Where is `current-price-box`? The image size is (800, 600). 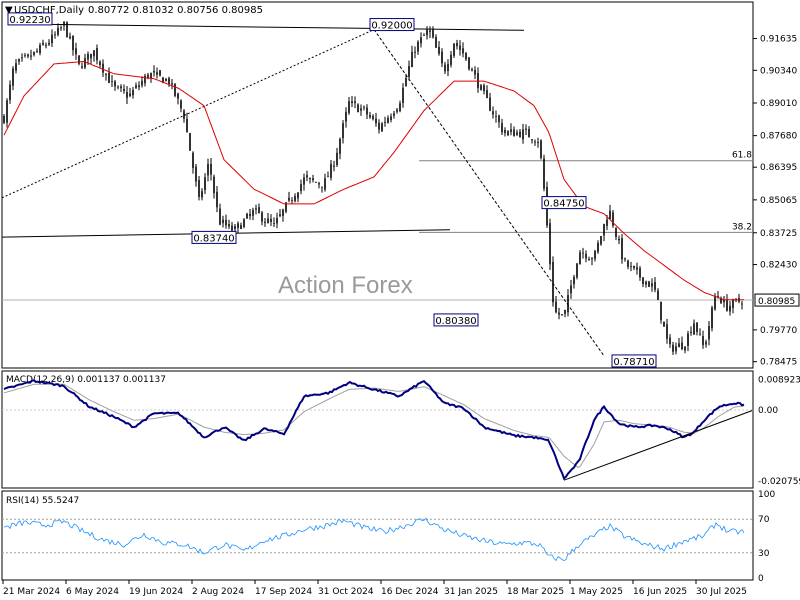
current-price-box is located at coordinates (777, 300).